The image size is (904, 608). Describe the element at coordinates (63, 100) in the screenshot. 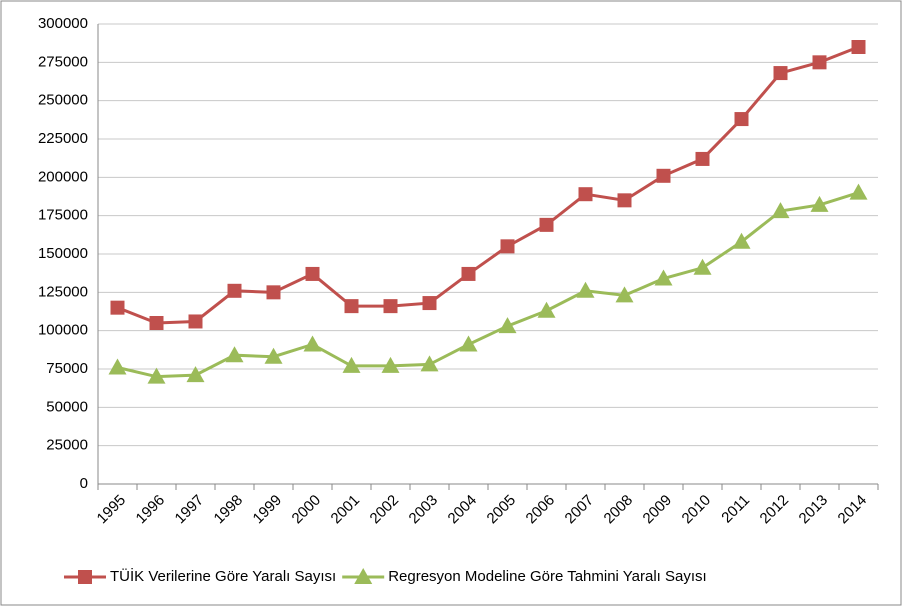

I see `y-tick-label: 250000` at that location.